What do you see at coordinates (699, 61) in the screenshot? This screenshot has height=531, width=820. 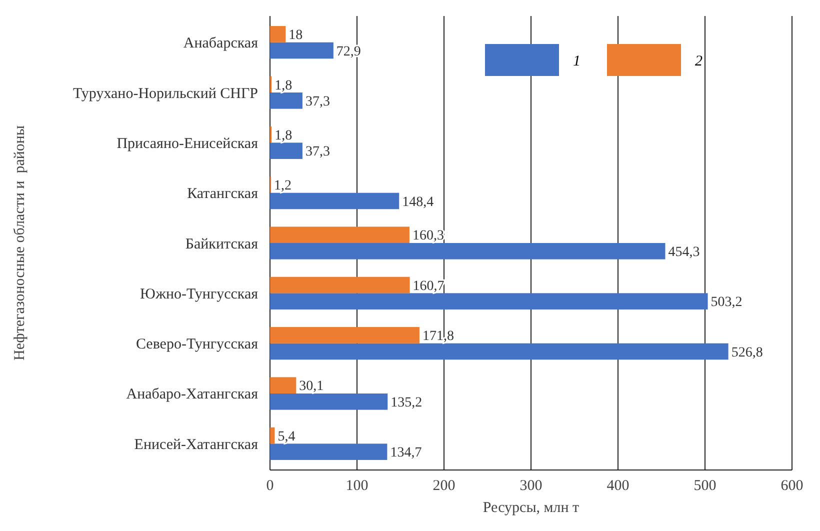 I see `legend-label: 2` at bounding box center [699, 61].